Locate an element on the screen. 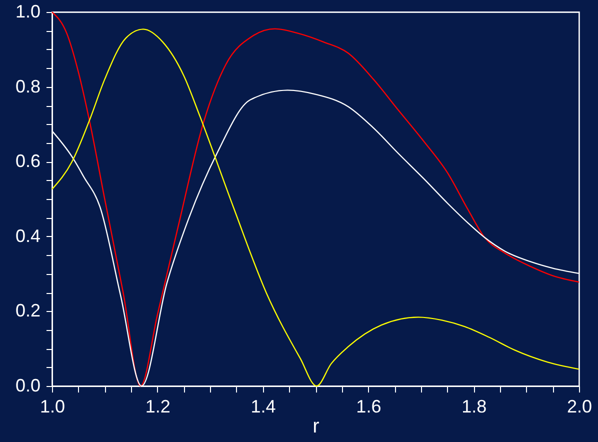  y-tick-label: 0.6 is located at coordinates (27, 161).